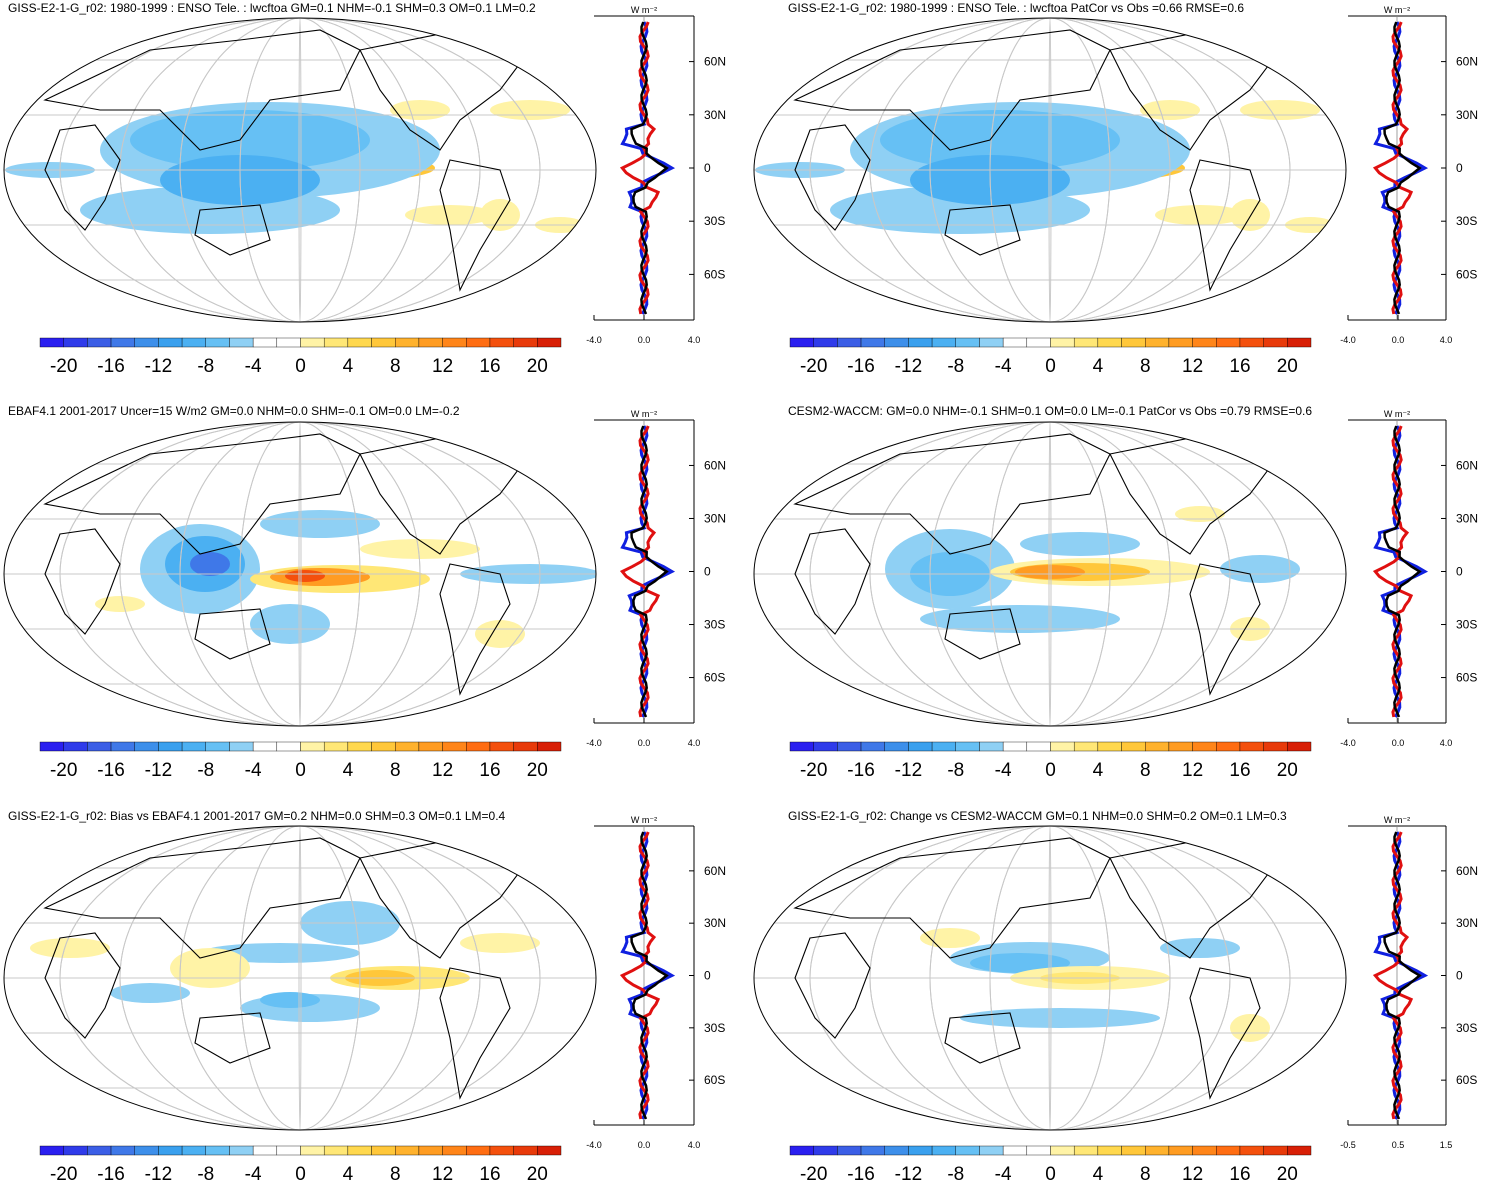  What do you see at coordinates (813, 366) in the screenshot?
I see `colorbar-label: -20` at bounding box center [813, 366].